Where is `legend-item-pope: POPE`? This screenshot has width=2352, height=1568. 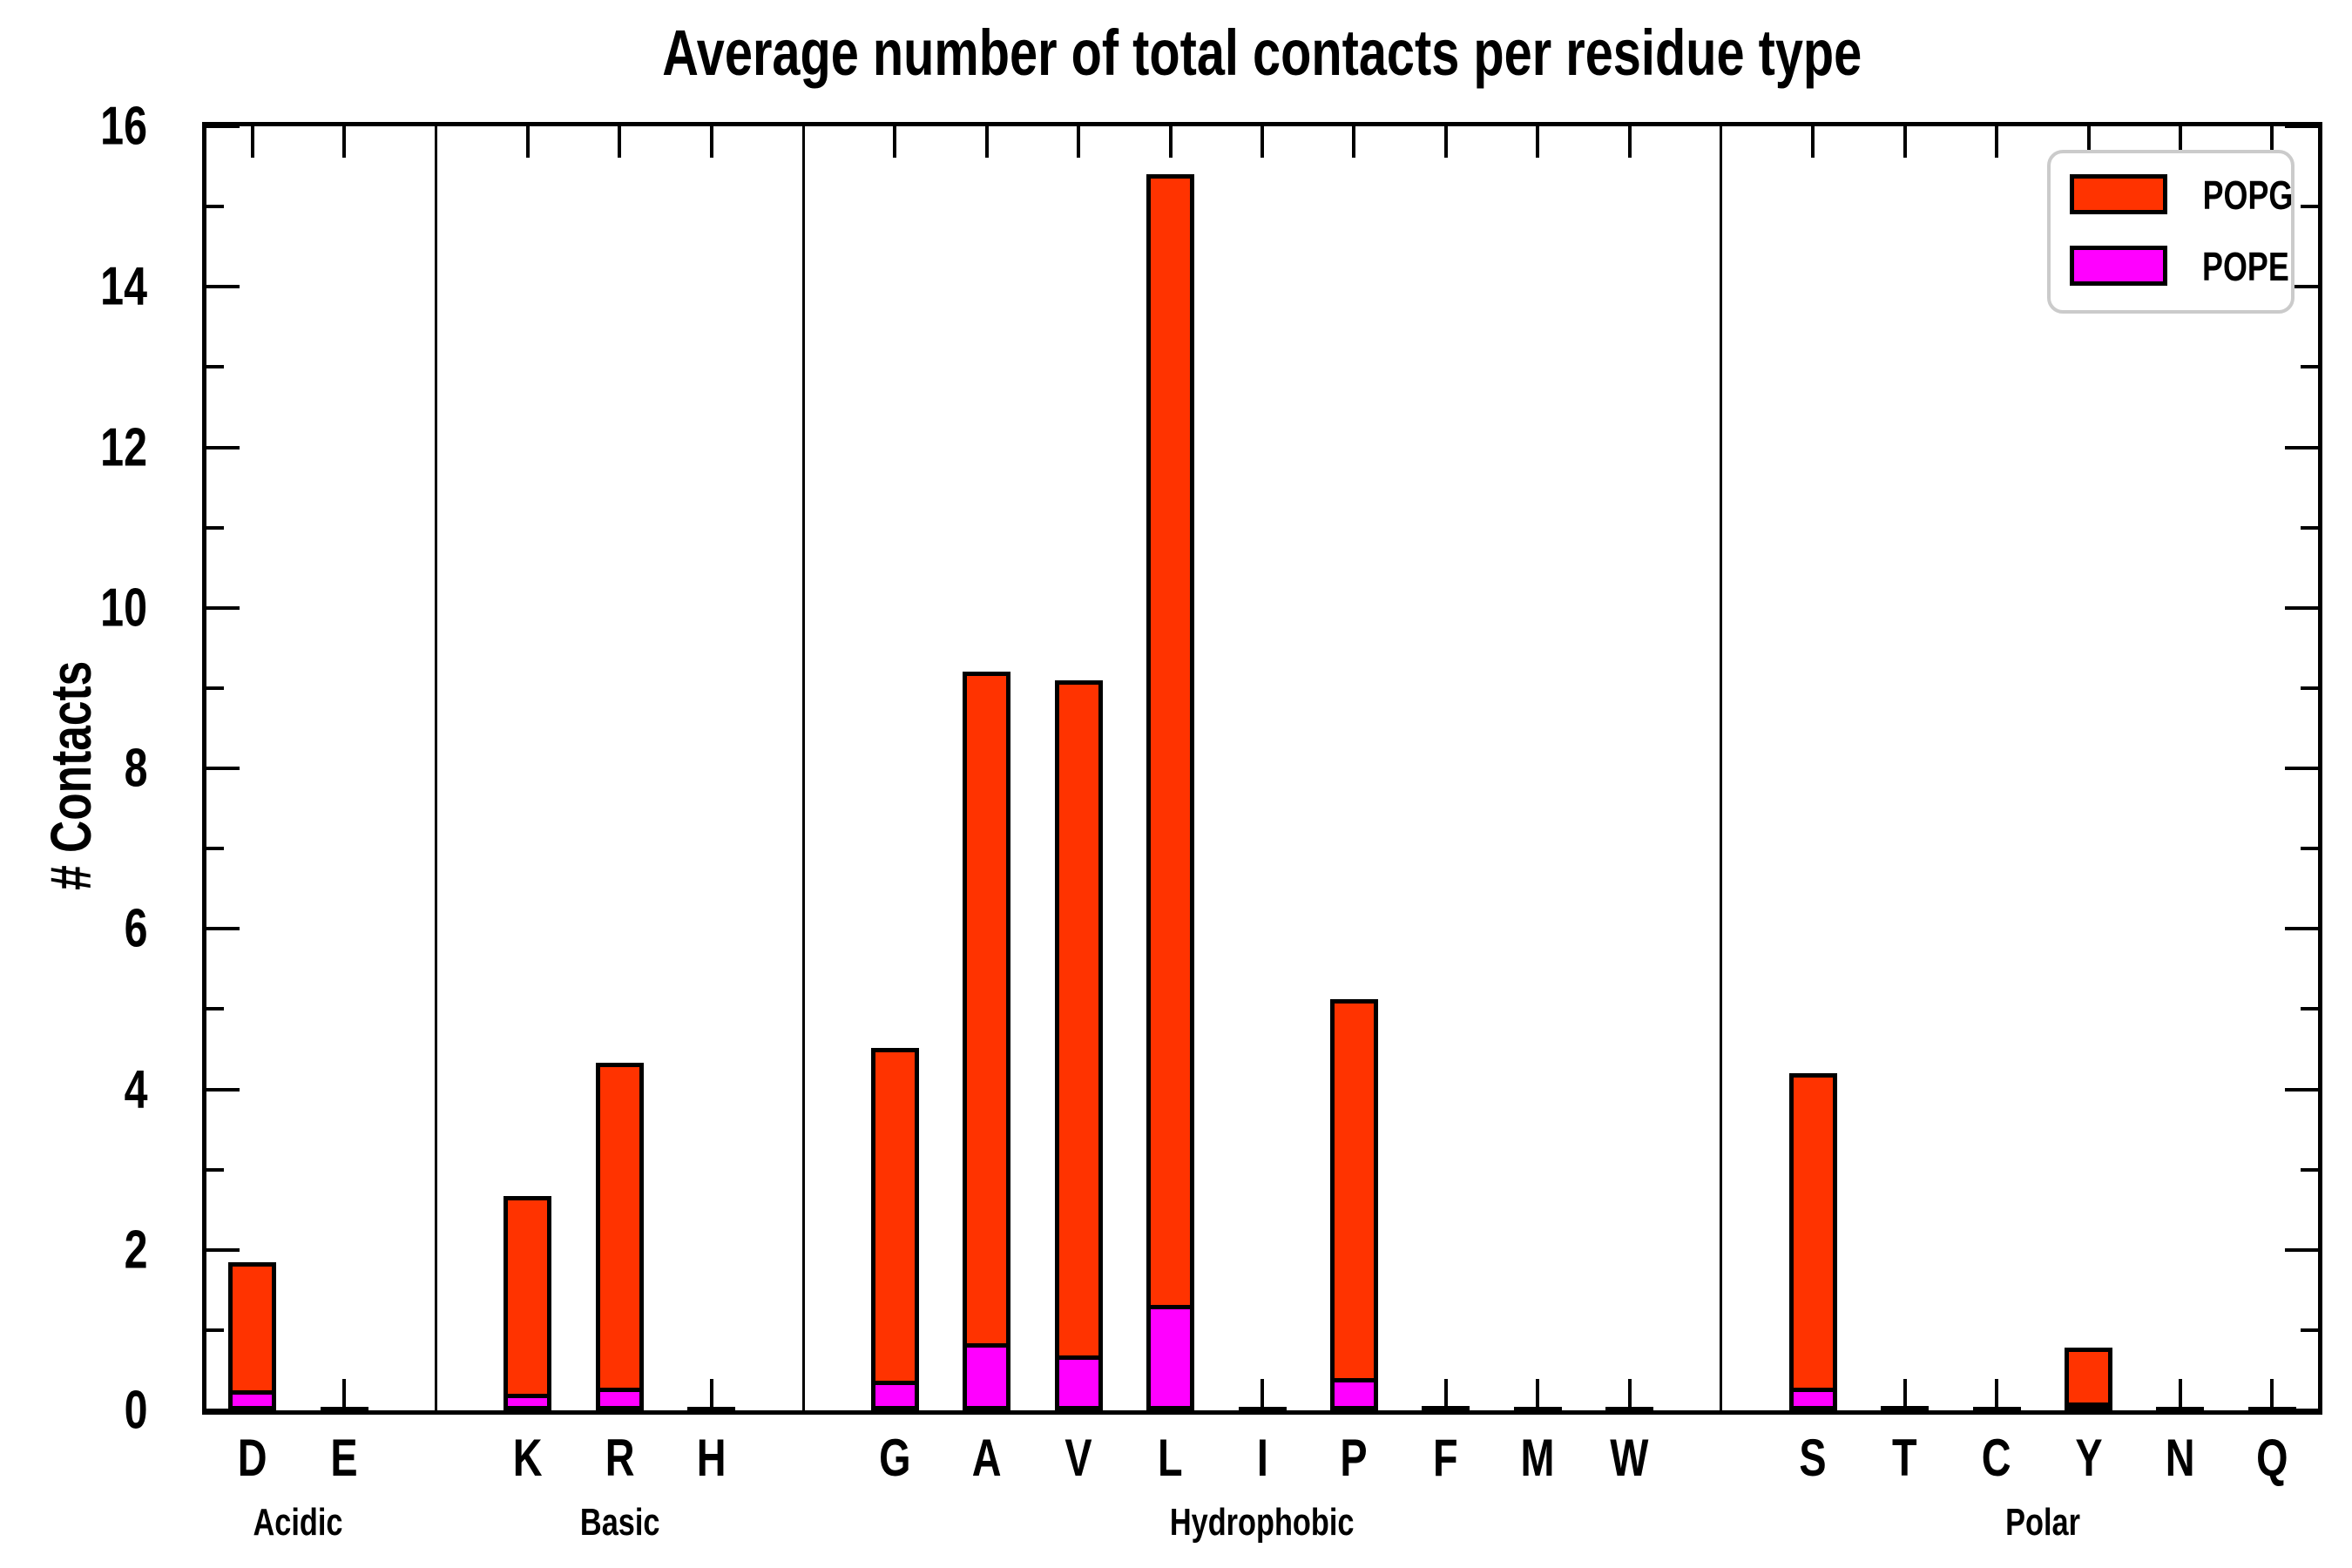 legend-item-pope: POPE is located at coordinates (2171, 266).